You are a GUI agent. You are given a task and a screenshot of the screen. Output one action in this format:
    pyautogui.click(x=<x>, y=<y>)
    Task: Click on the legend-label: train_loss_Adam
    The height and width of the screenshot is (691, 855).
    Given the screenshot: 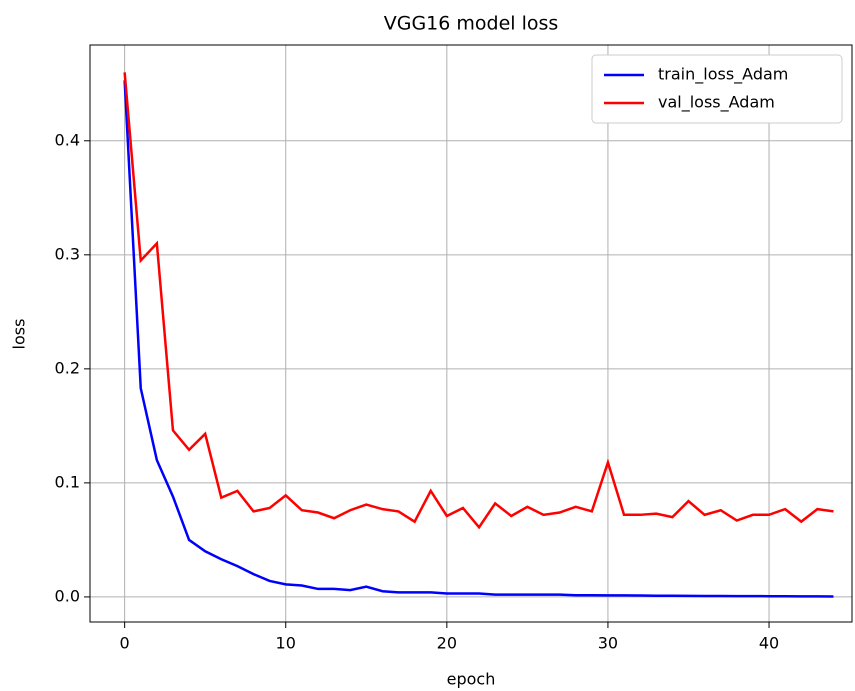 What is the action you would take?
    pyautogui.click(x=723, y=75)
    